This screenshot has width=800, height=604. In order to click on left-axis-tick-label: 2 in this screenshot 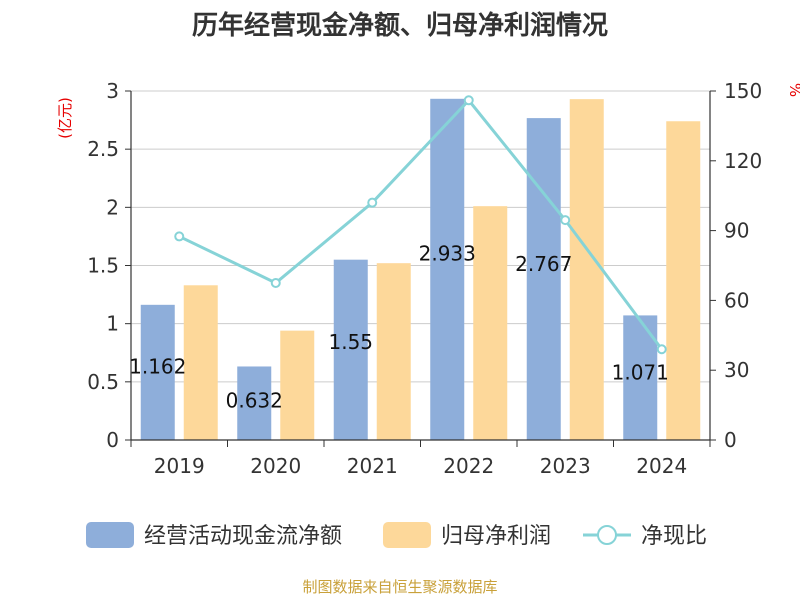, I will do `click(112, 207)`.